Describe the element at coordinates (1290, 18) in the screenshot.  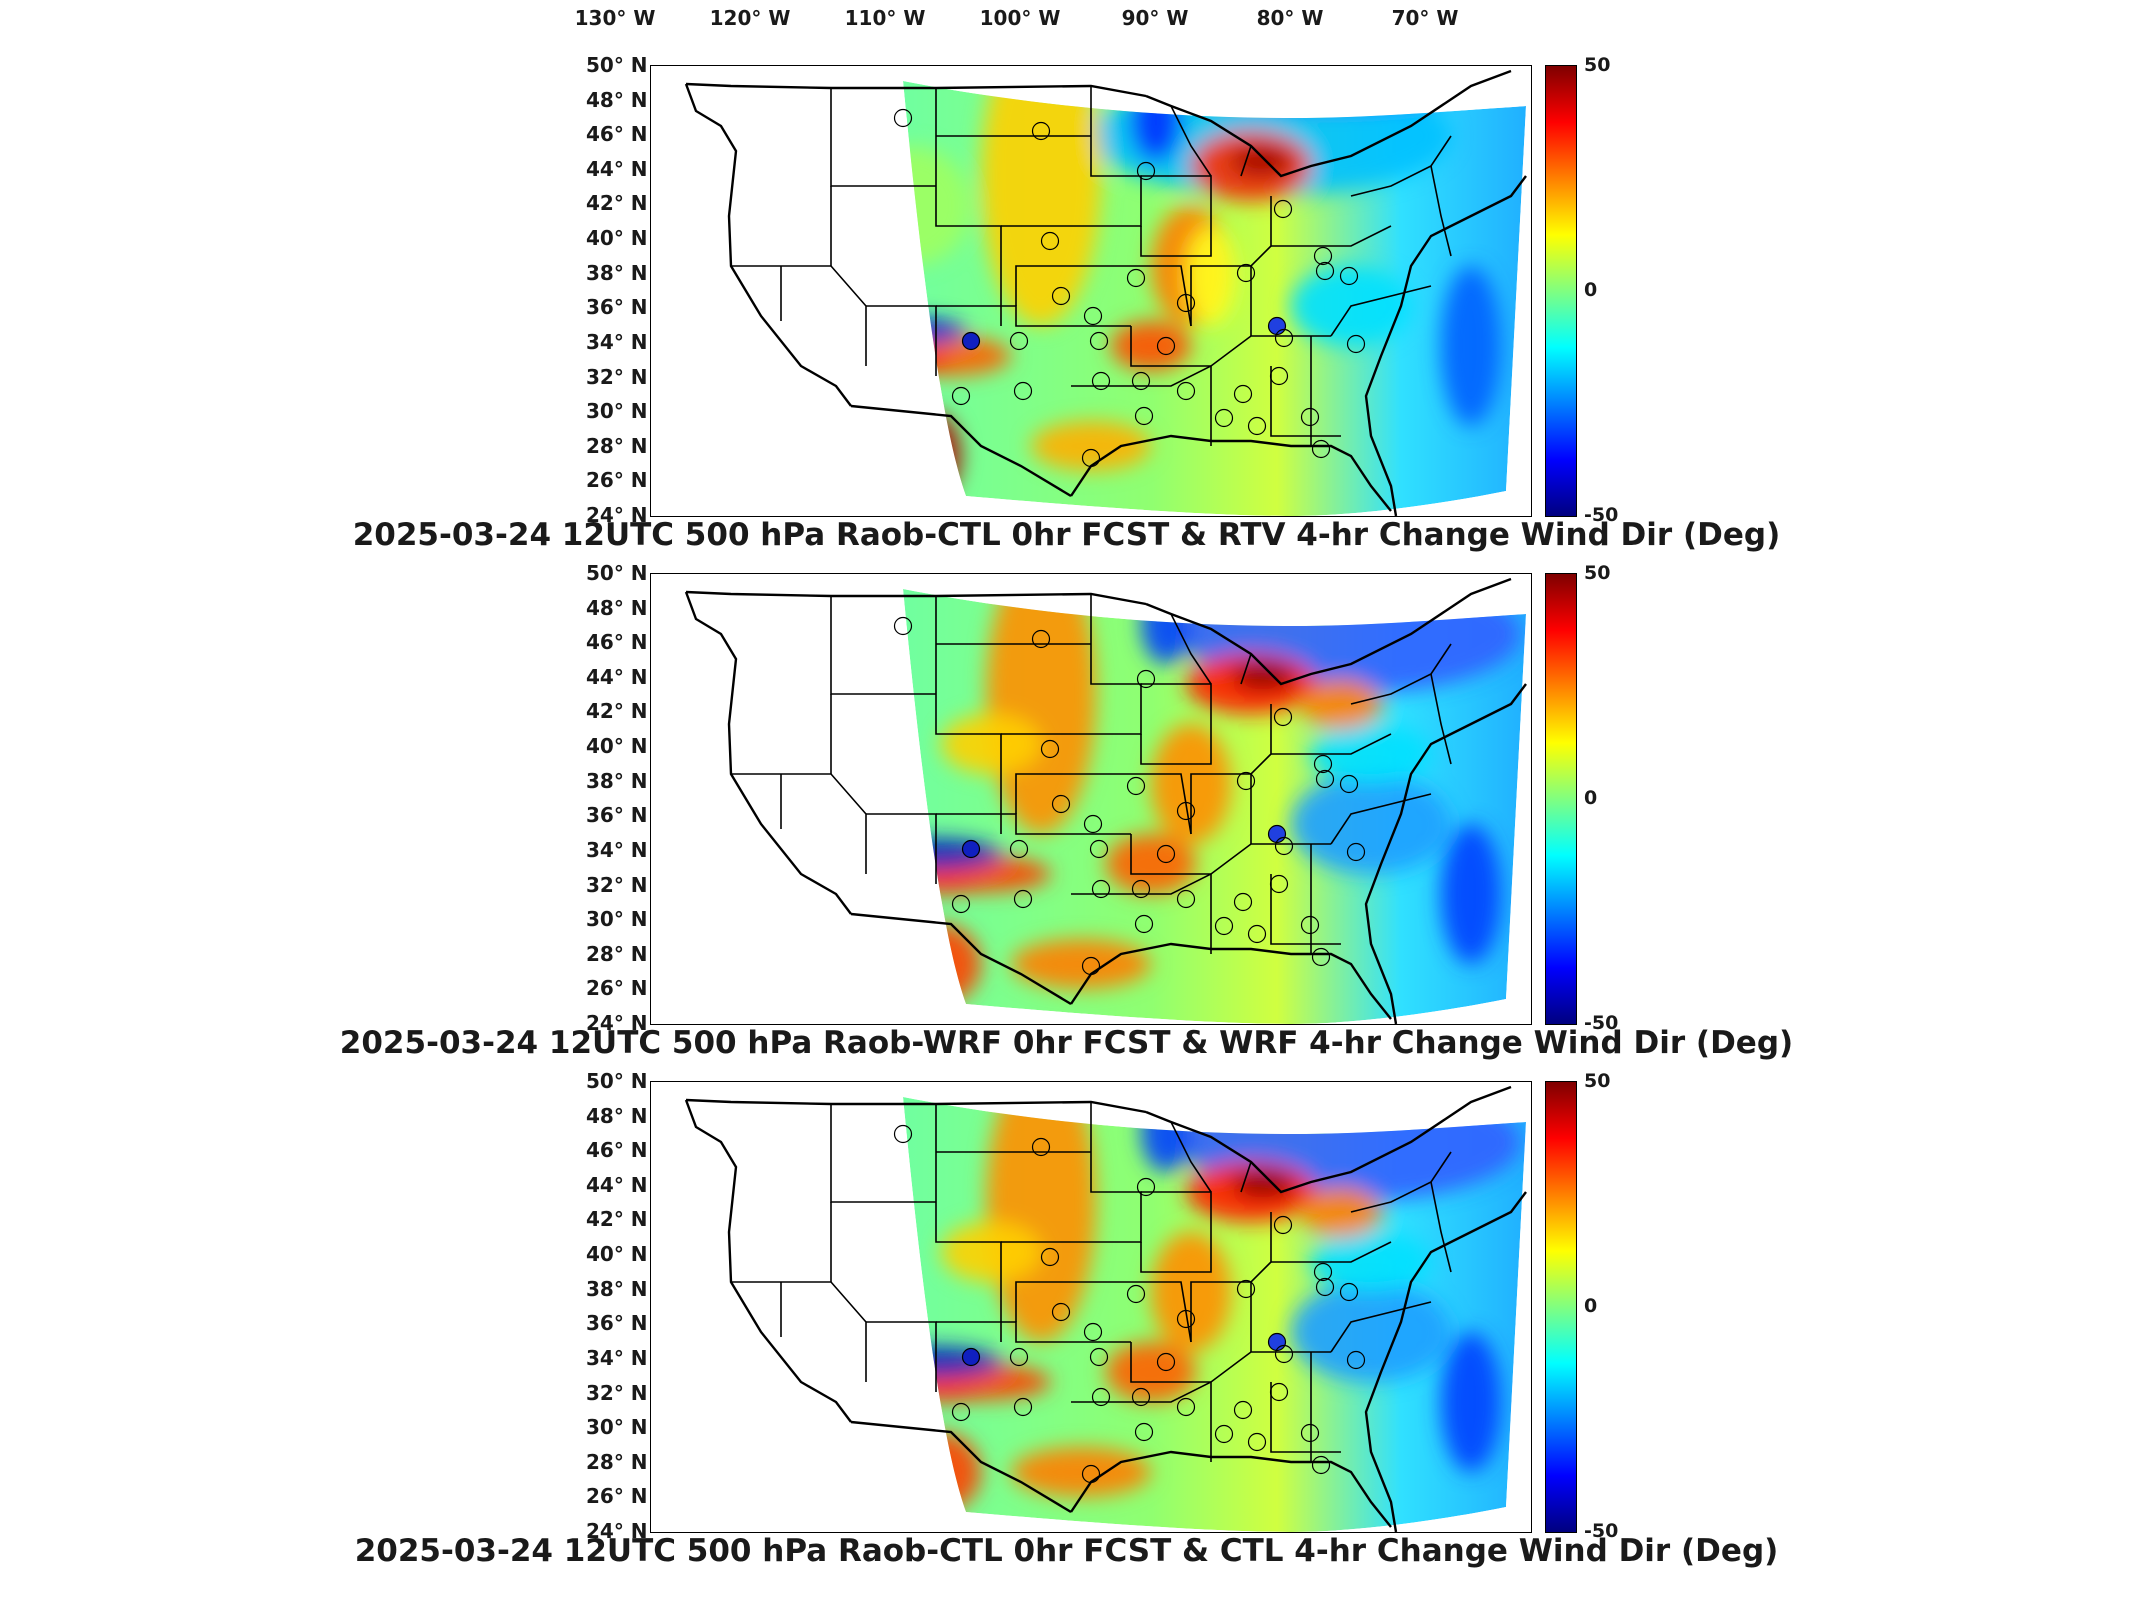
I see `longitude-label: 80° W` at that location.